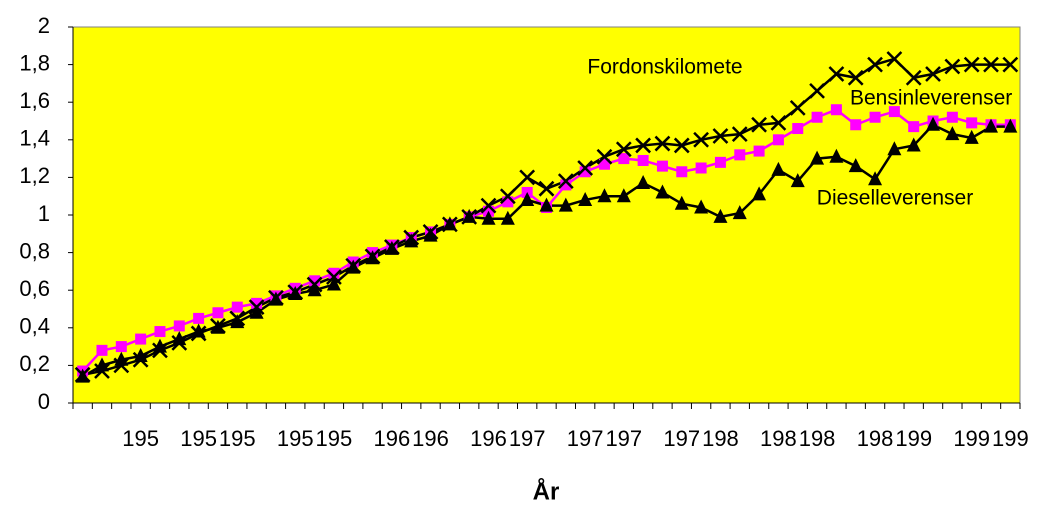 The height and width of the screenshot is (516, 1061). What do you see at coordinates (44, 401) in the screenshot?
I see `y-tick-label: 0` at bounding box center [44, 401].